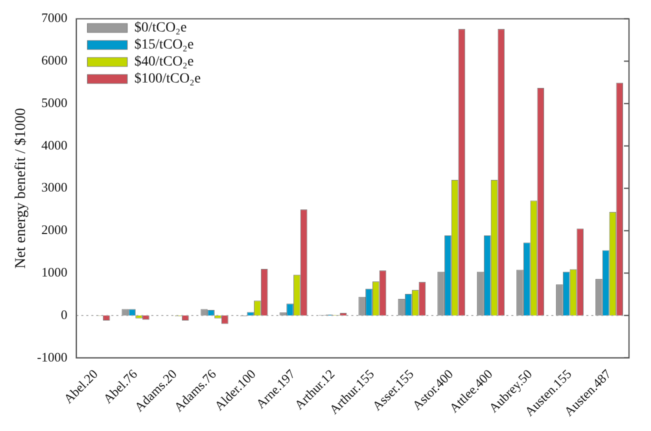  I want to click on y-tick-label: 5000, so click(54, 102).